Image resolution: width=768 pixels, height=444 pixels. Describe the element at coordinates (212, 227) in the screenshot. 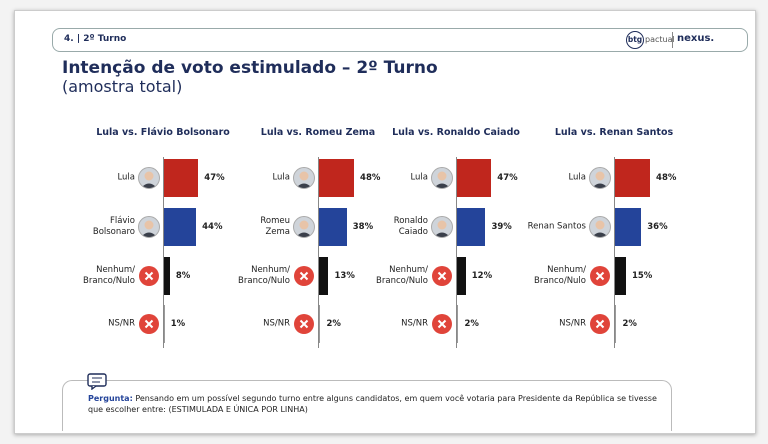

I see `value-label: 44%` at that location.